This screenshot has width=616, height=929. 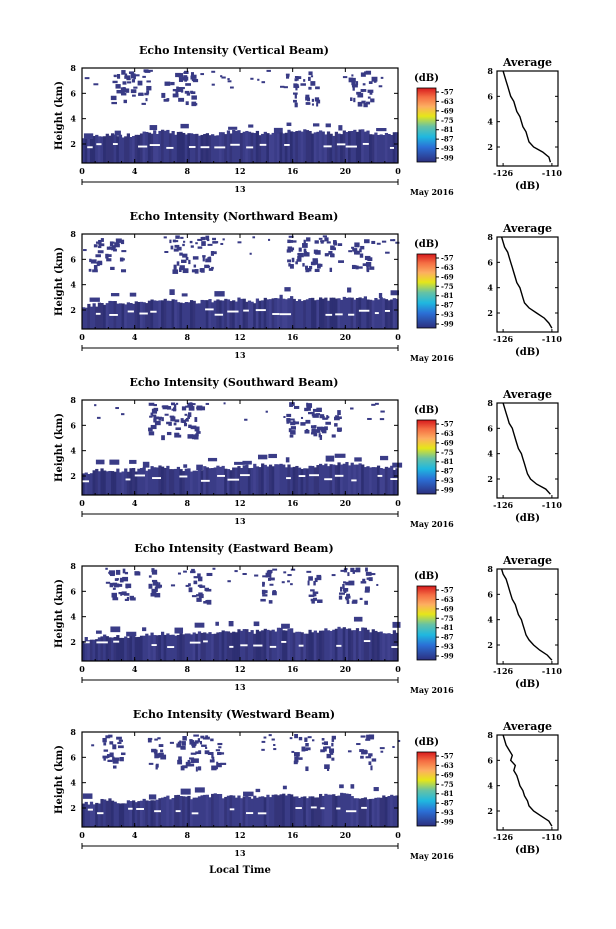 I want to click on profile-y-tick-label: 2, so click(x=490, y=313).